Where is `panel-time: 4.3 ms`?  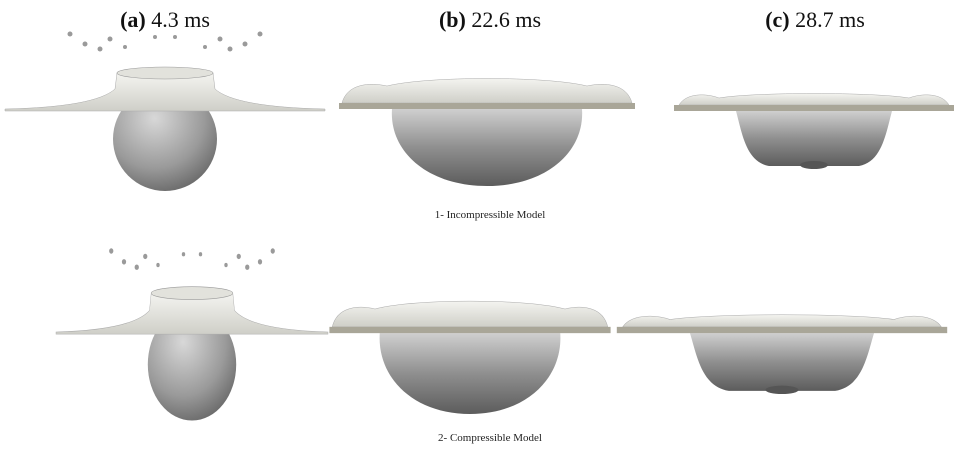 panel-time: 4.3 ms is located at coordinates (180, 19).